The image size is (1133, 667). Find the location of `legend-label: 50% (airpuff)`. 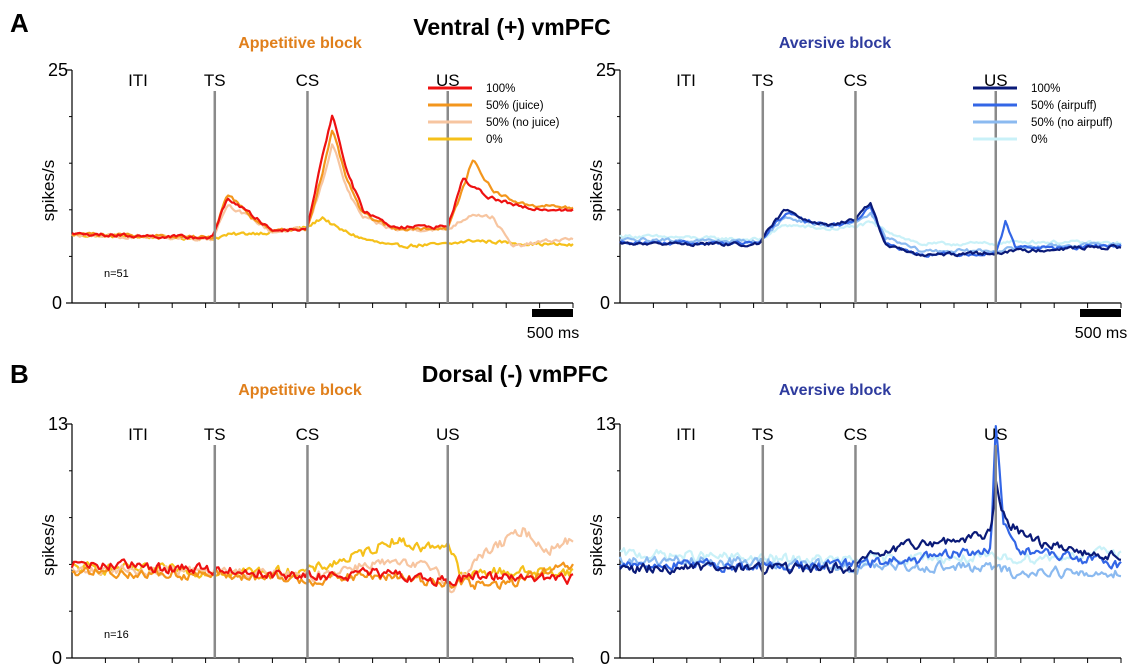

legend-label: 50% (airpuff) is located at coordinates (1064, 106).